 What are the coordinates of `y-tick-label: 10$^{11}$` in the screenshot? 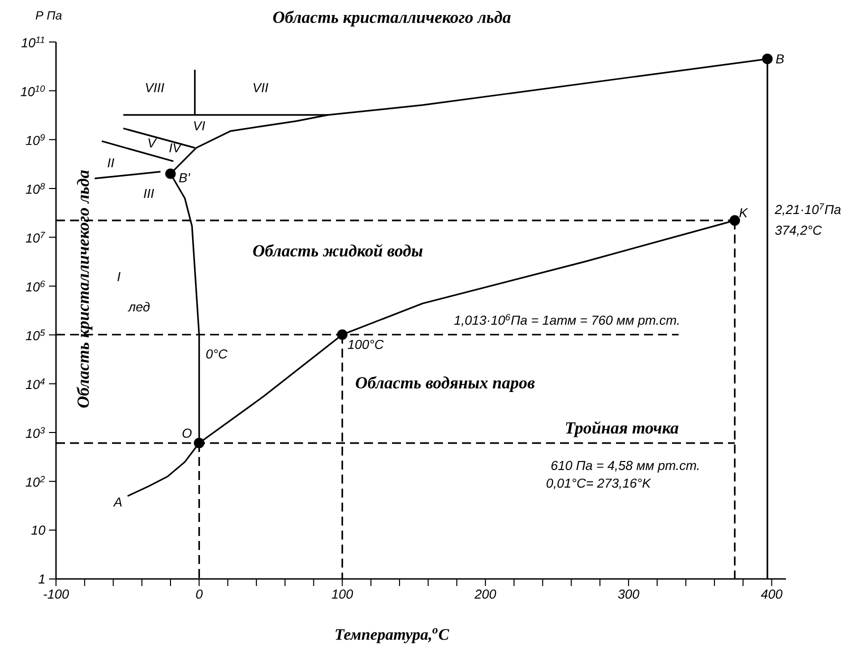 It's located at (32, 42).